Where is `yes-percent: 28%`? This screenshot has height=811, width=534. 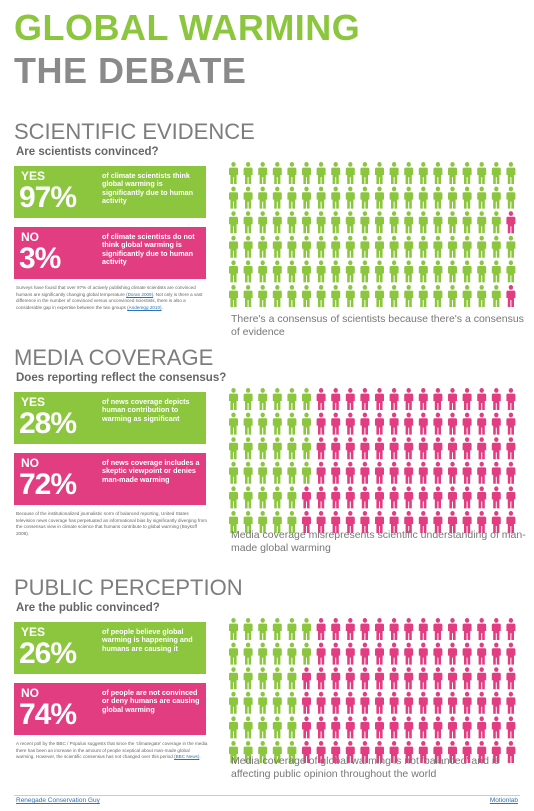 yes-percent: 28% is located at coordinates (48, 423).